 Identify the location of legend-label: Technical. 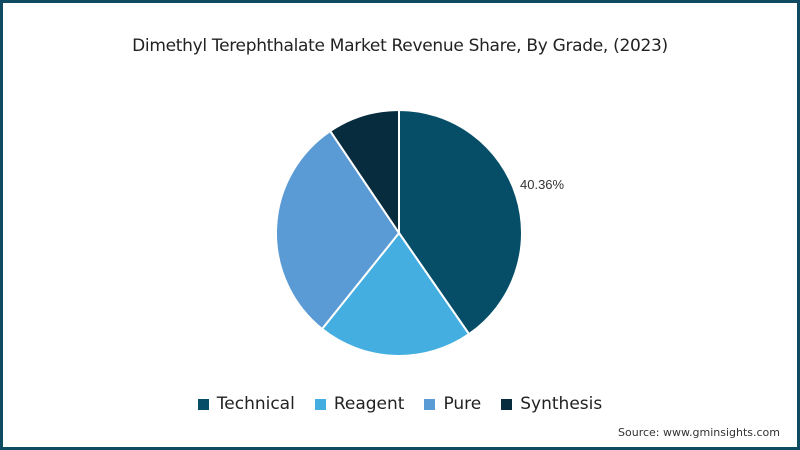
(255, 404).